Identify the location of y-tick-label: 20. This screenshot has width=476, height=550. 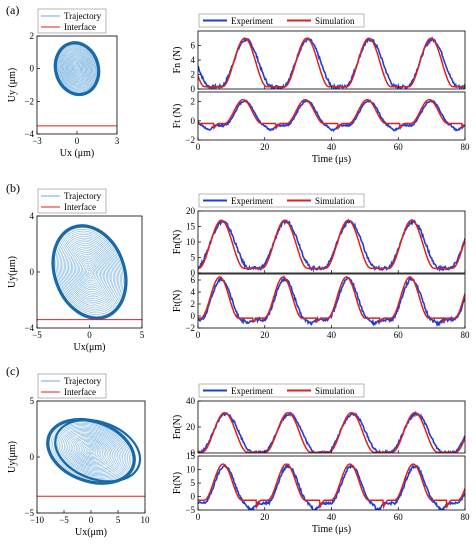
(191, 211).